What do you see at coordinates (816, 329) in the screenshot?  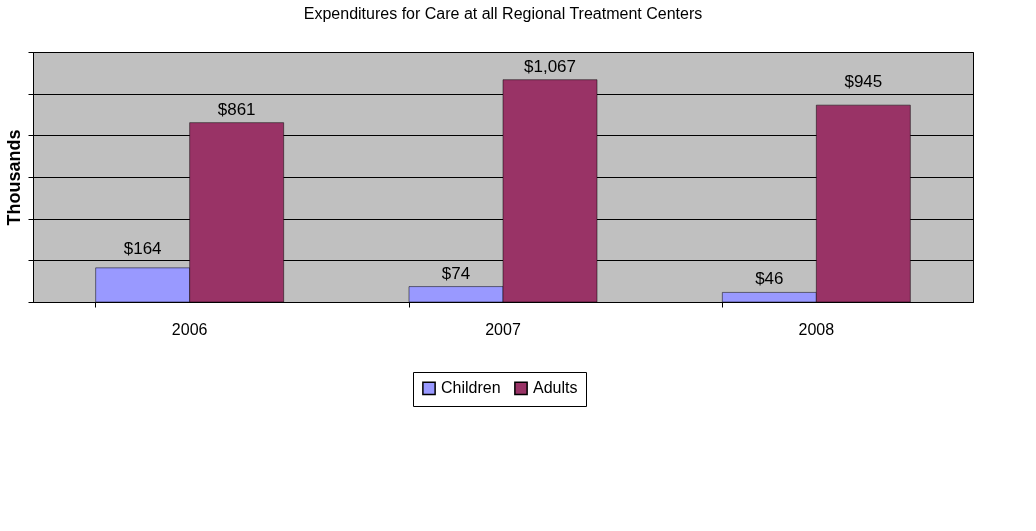 I see `x-tick-label: 2008` at bounding box center [816, 329].